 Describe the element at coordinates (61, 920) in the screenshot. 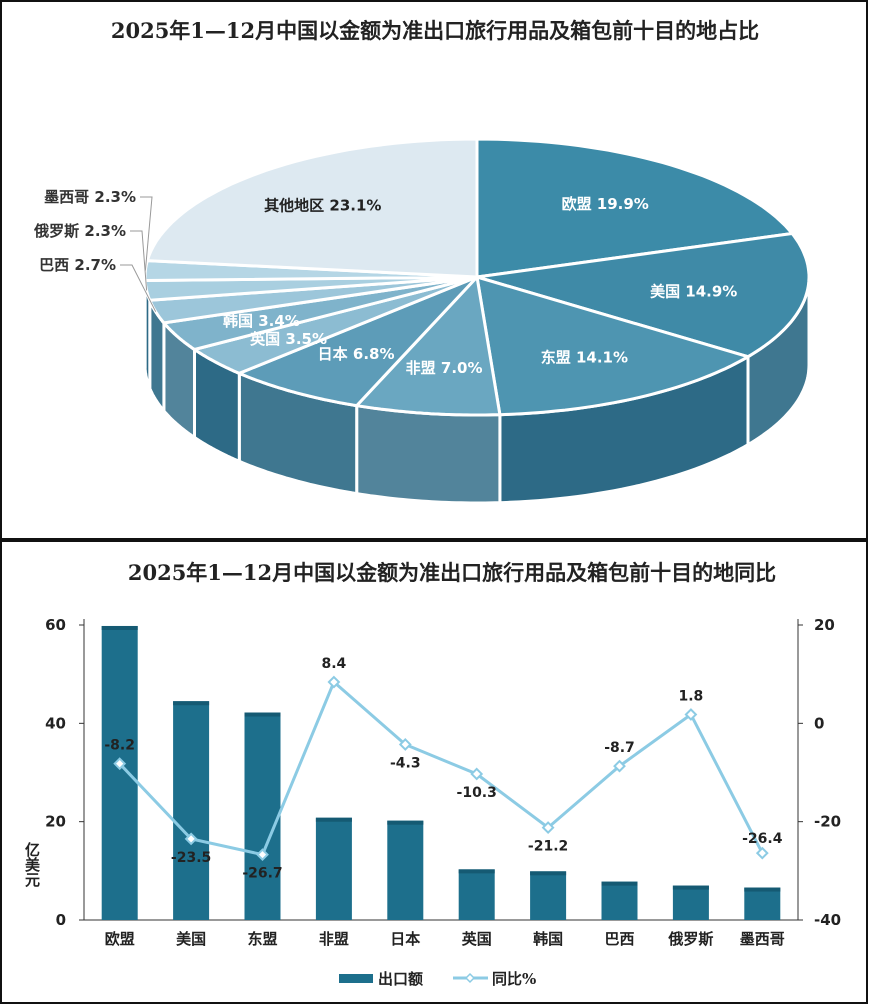

I see `y-tick-label: 0` at that location.